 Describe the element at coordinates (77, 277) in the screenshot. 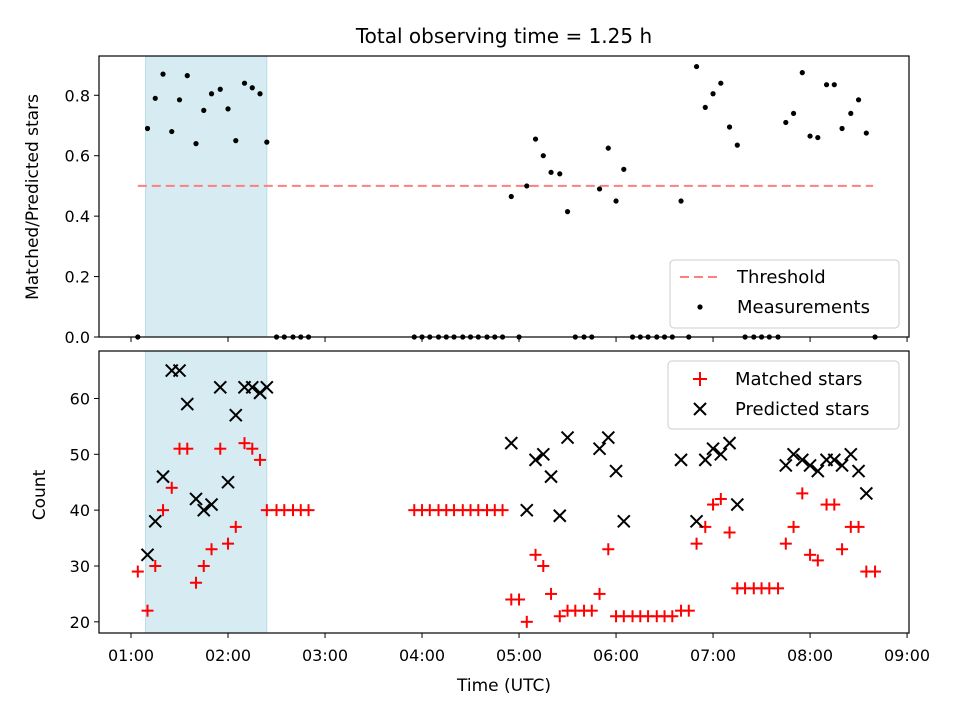

I see `y-tick-label: 0.2` at that location.